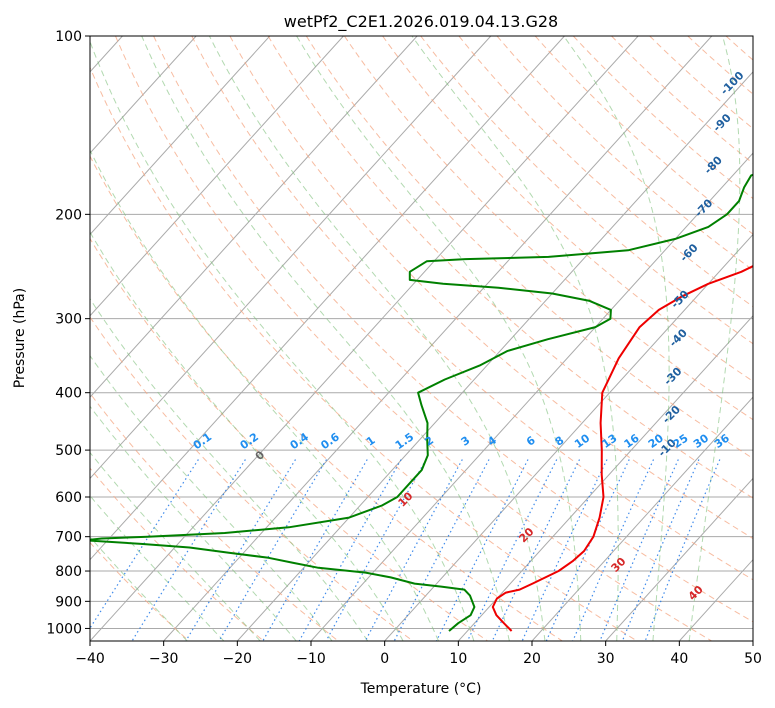 The image size is (775, 708). I want to click on y-tick-label: 700, so click(68, 538).